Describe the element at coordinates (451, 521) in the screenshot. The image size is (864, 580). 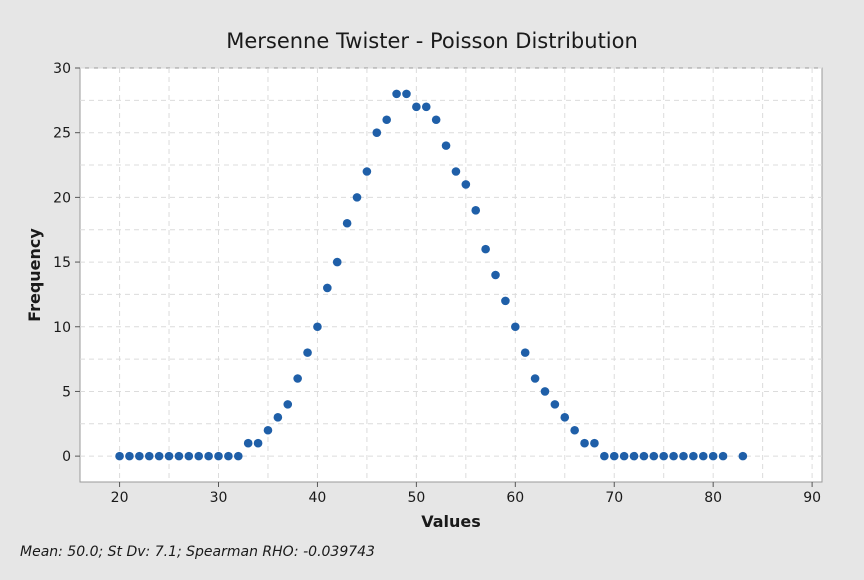
I see `x-axis-label: Values` at that location.